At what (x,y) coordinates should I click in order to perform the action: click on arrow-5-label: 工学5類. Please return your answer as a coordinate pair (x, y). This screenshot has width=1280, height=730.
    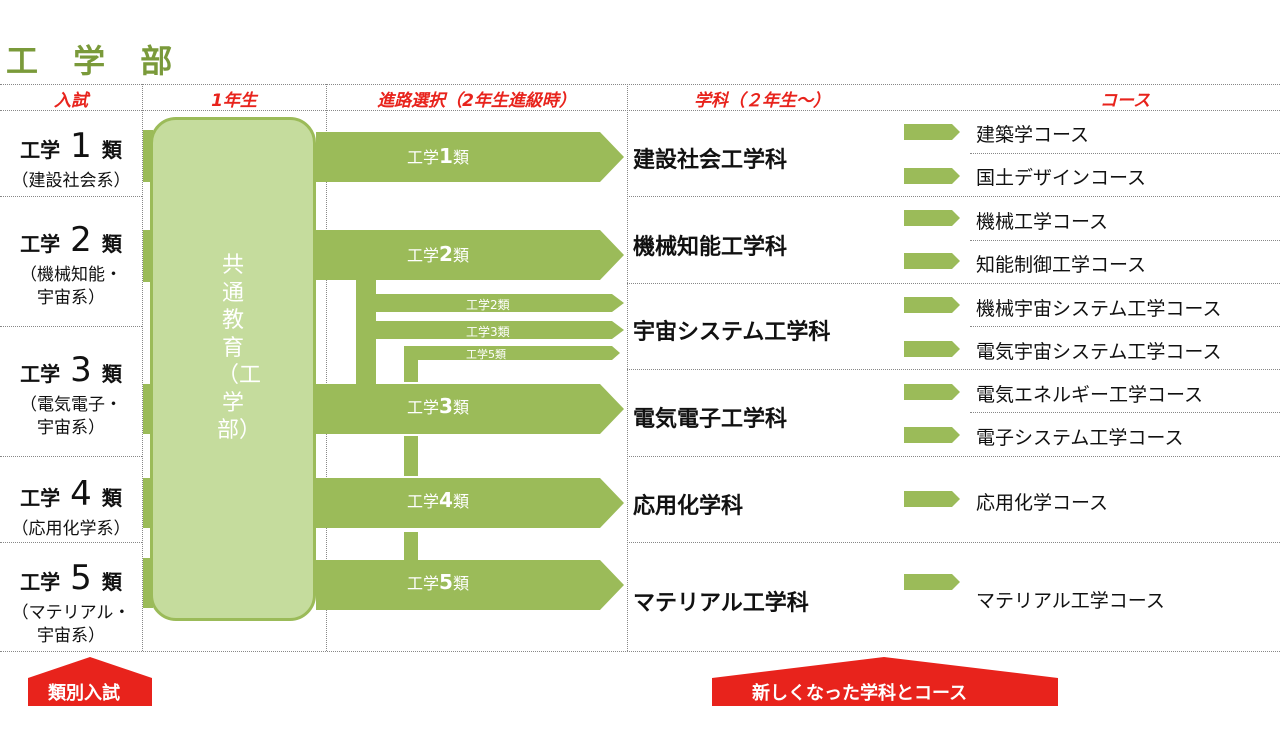
    Looking at the image, I should click on (438, 582).